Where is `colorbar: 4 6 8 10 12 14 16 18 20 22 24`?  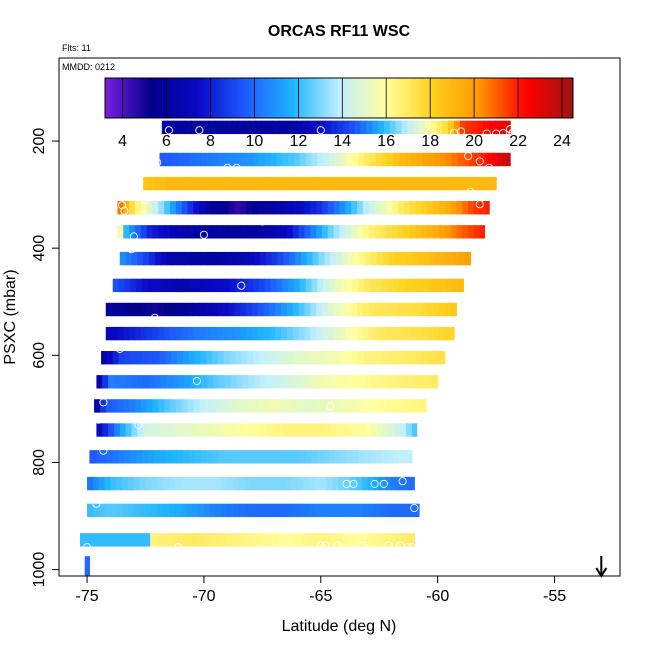 colorbar: 4 6 8 10 12 14 16 18 20 22 24 is located at coordinates (339, 113).